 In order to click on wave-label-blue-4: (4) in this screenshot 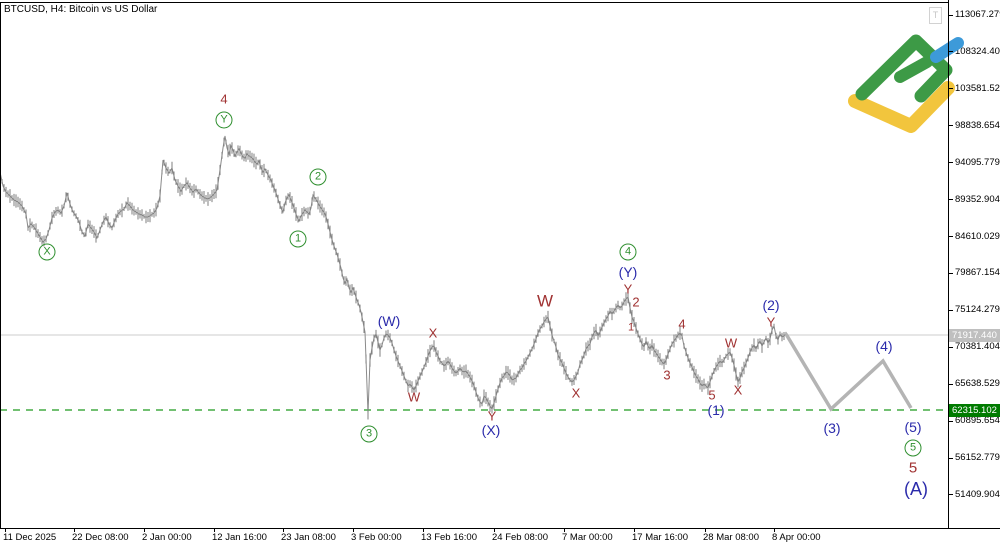, I will do `click(884, 346)`.